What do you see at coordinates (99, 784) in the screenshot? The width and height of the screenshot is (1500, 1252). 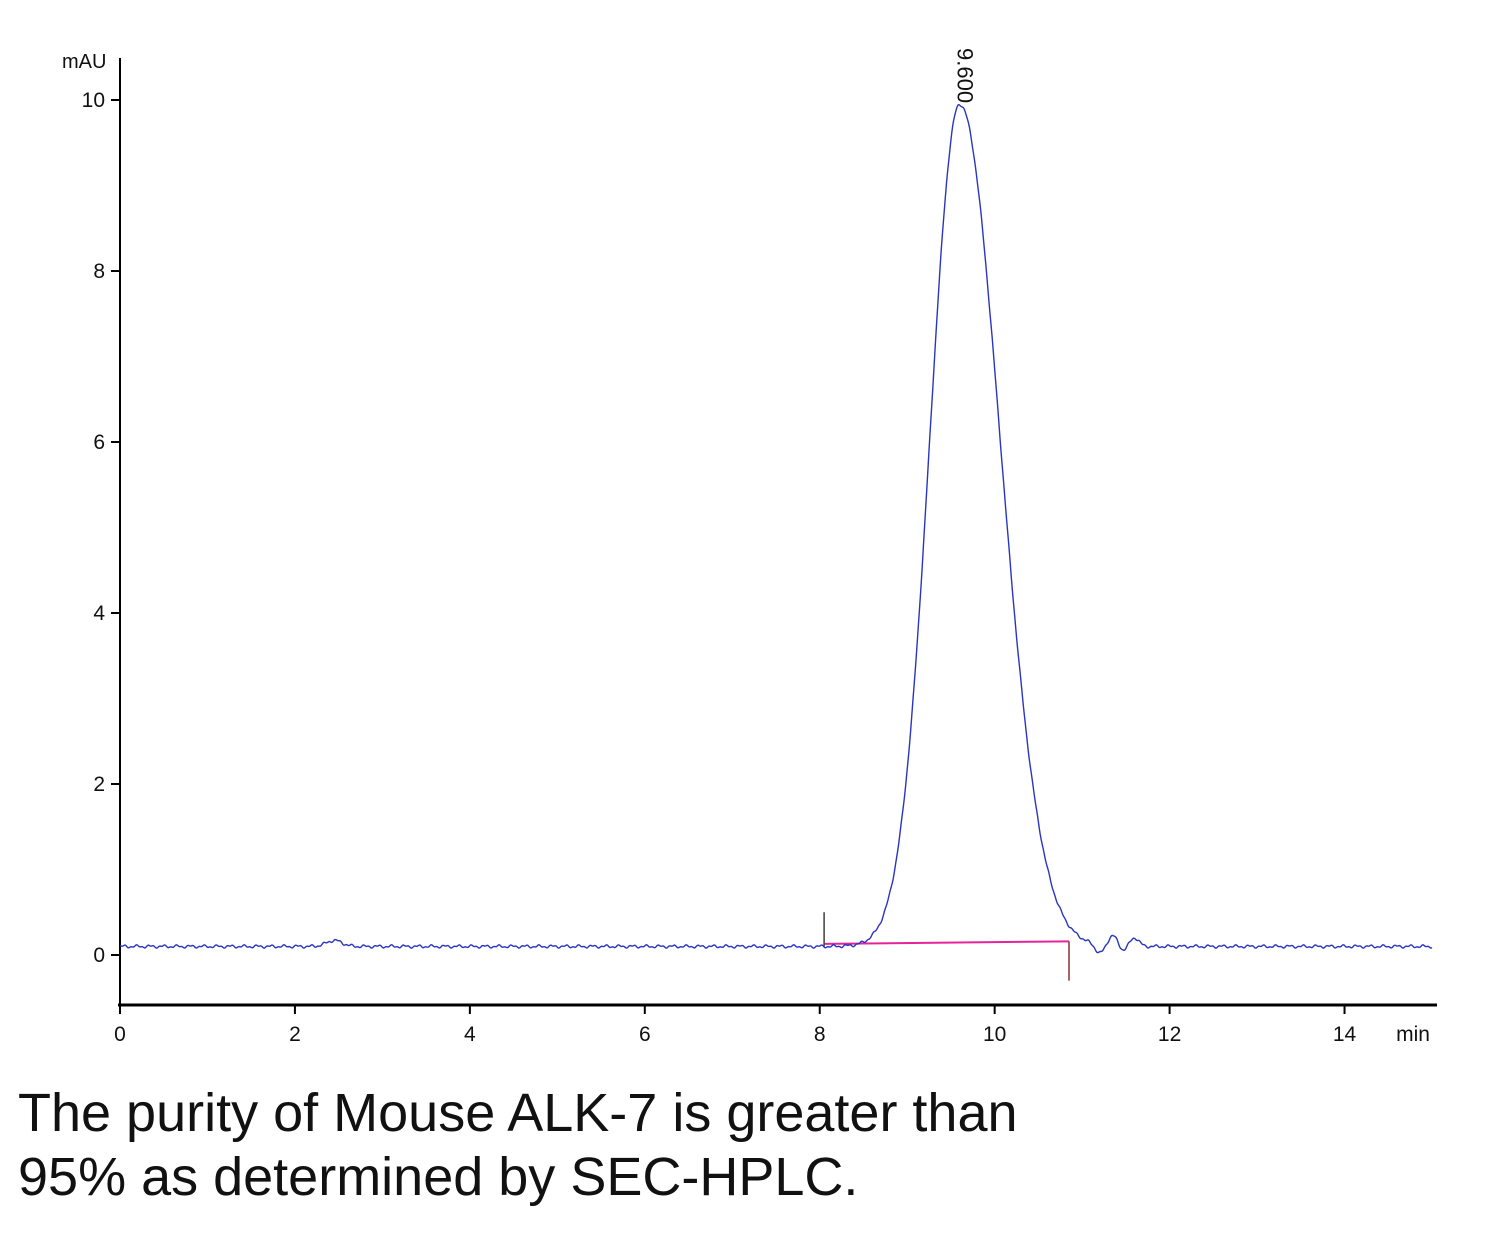 I see `y-tick-label: 2` at bounding box center [99, 784].